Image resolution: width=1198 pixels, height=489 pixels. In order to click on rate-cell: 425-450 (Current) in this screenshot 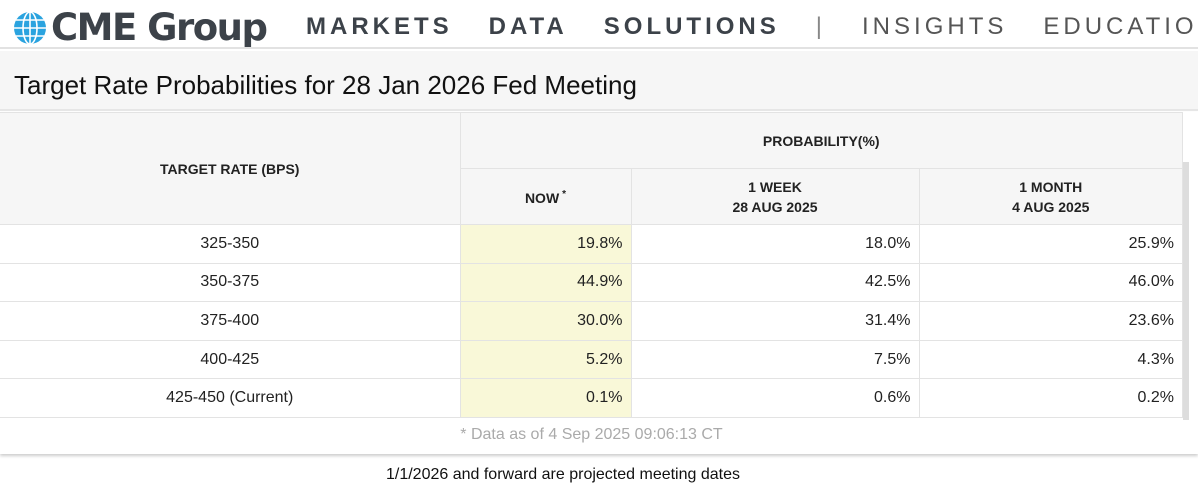, I will do `click(230, 398)`.